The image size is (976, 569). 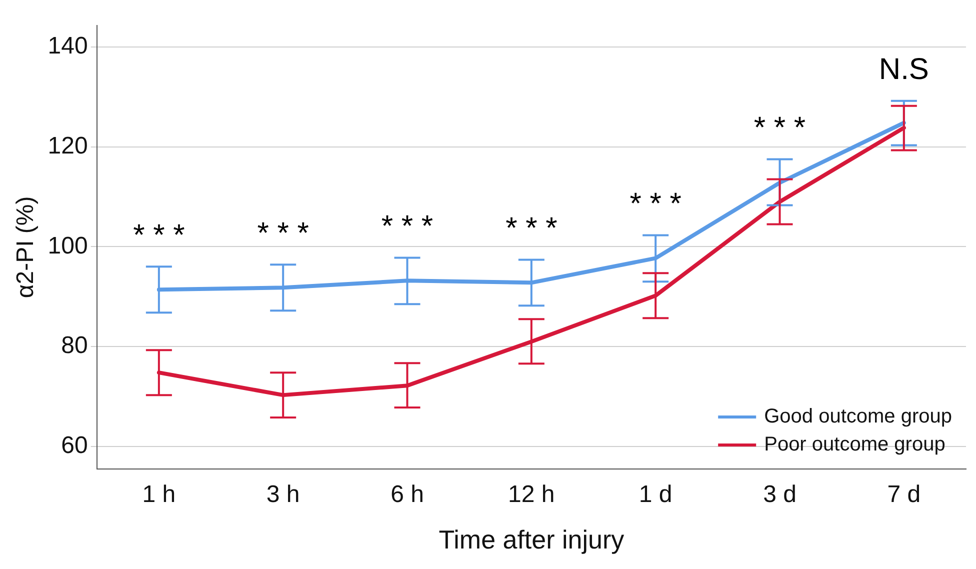 What do you see at coordinates (655, 494) in the screenshot?
I see `x-tick-label: 1 d` at bounding box center [655, 494].